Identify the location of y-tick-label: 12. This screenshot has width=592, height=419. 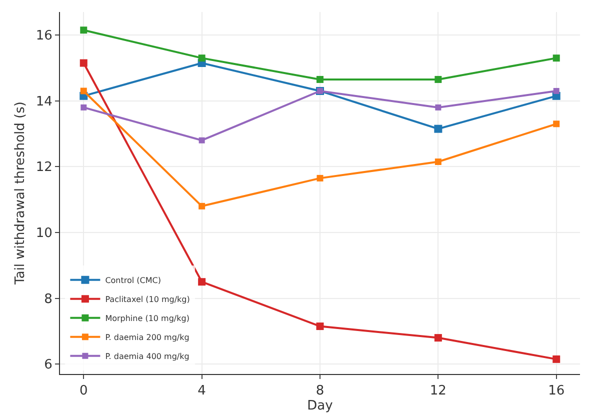
(44, 168).